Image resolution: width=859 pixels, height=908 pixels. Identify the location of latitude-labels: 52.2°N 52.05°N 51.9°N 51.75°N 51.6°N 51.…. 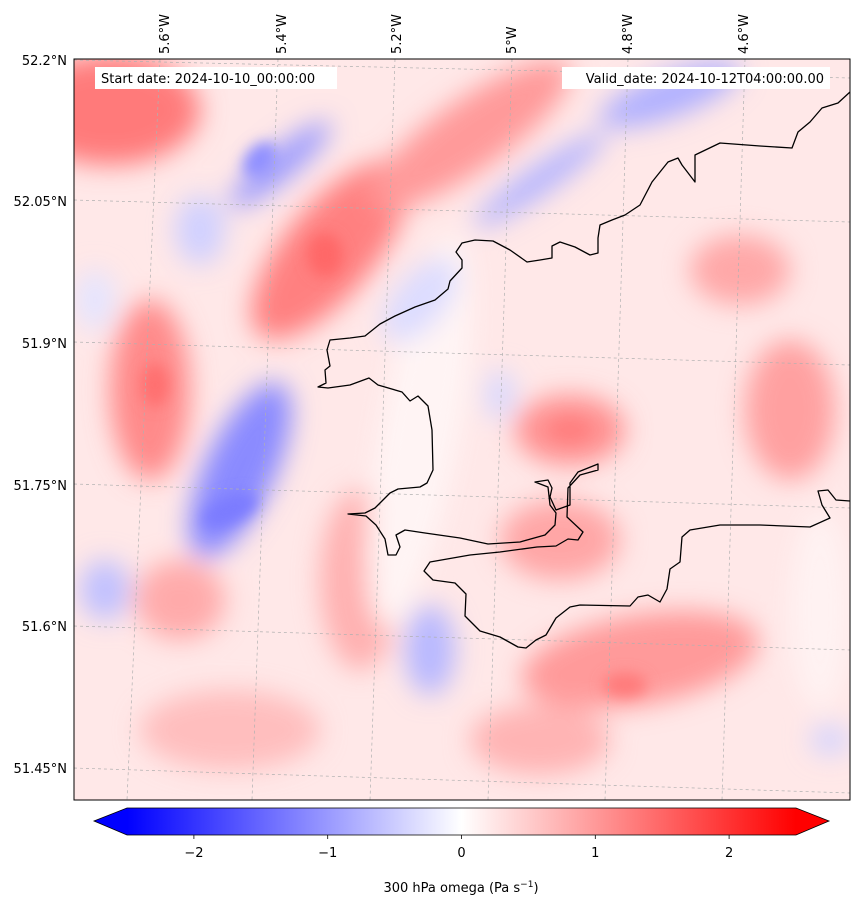
(40, 415).